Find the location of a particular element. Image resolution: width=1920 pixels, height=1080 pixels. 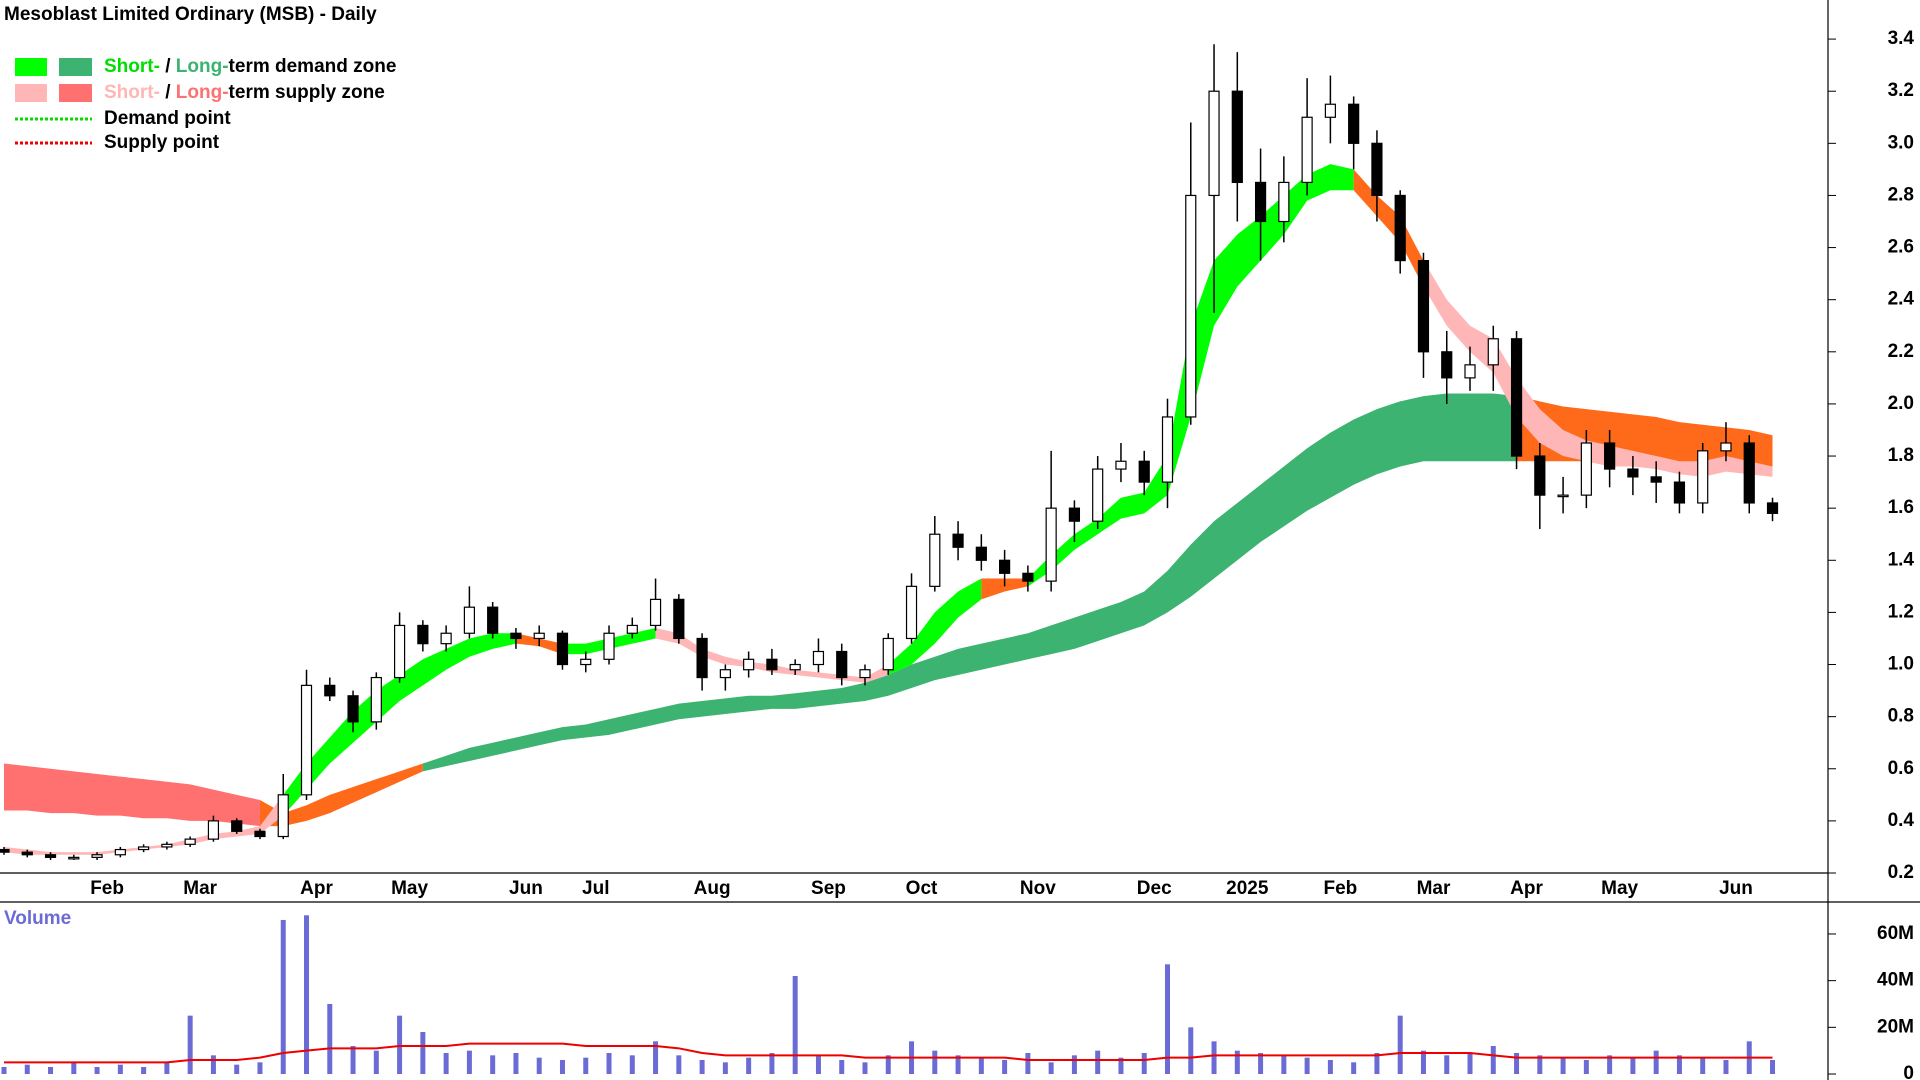

chart-title: Mesoblast Limited Ordinary (MSB) - Daily is located at coordinates (190, 14).